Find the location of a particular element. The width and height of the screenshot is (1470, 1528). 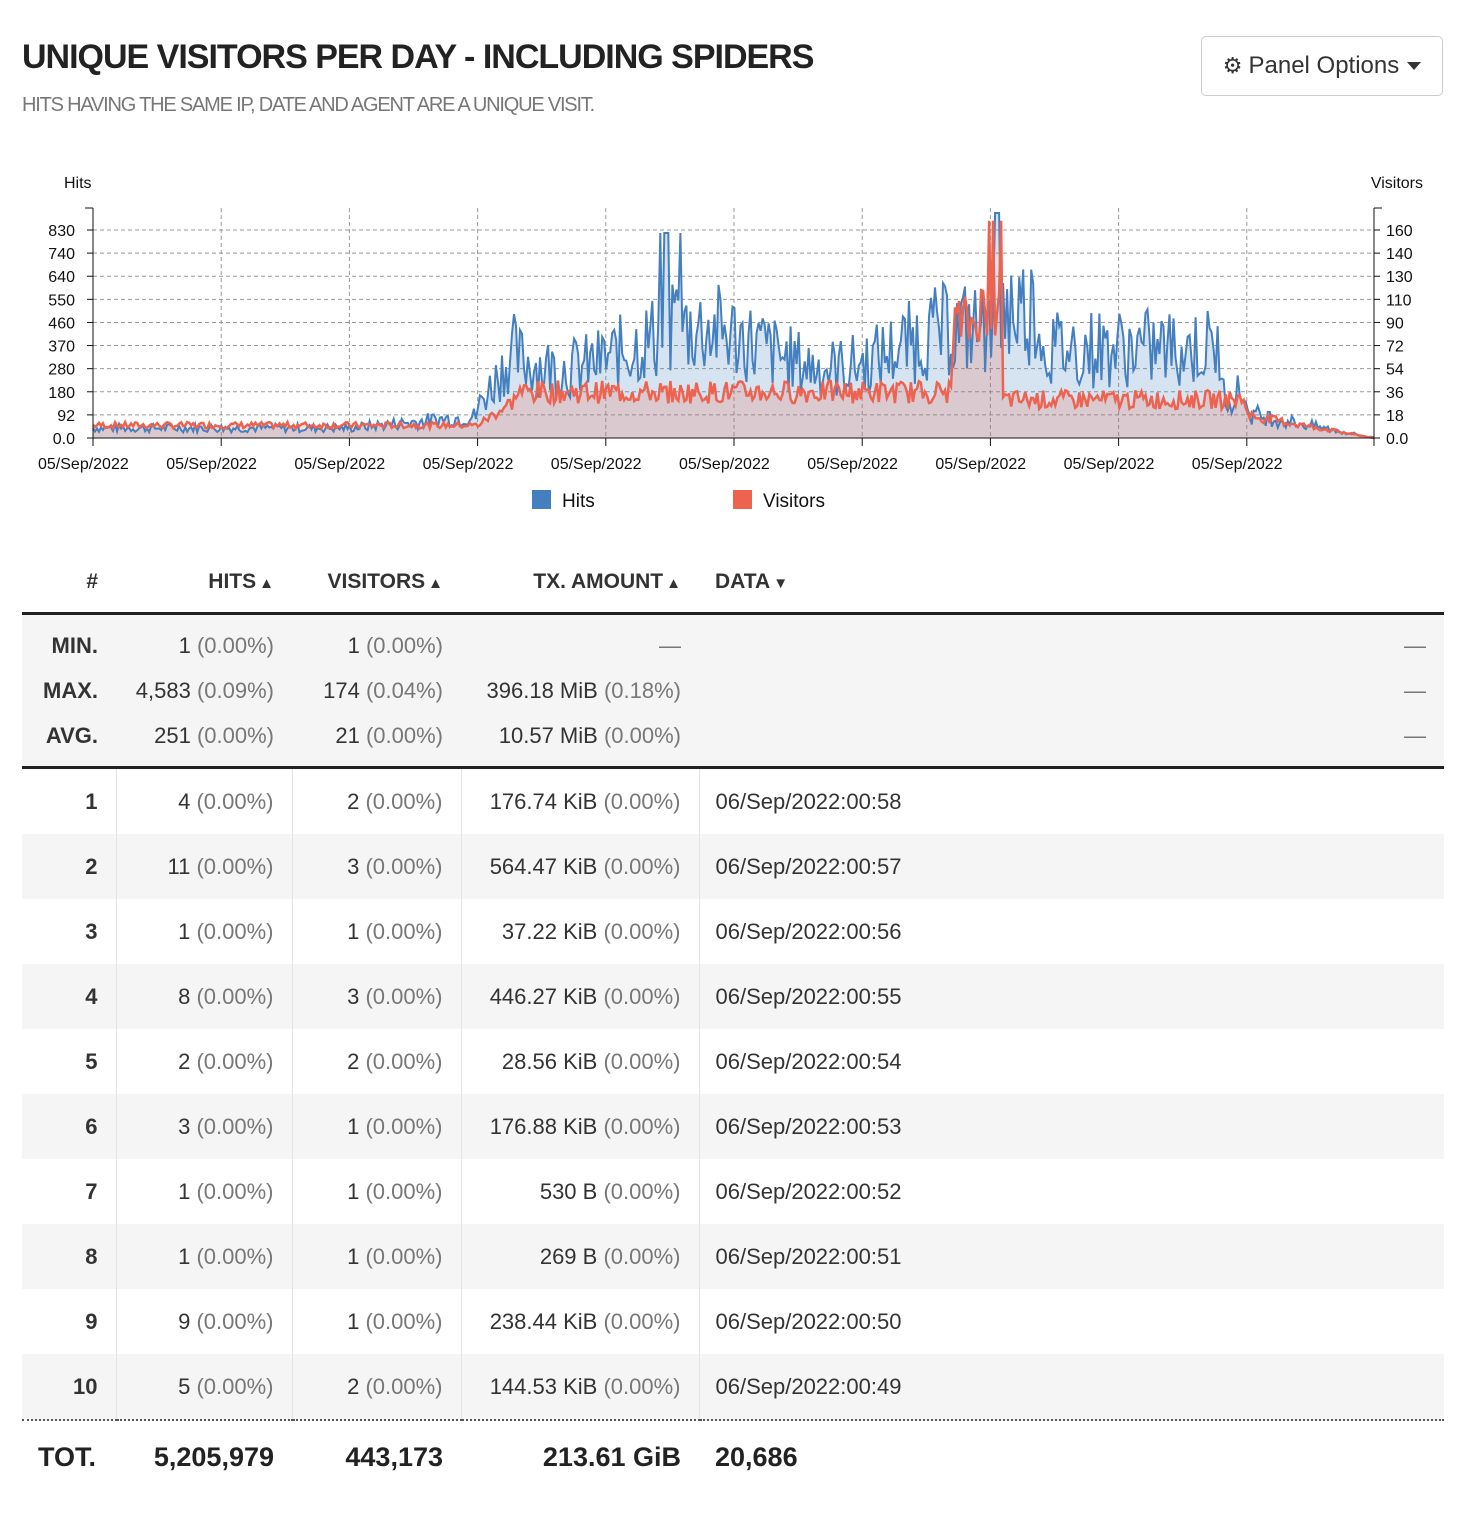

row-index: 8 is located at coordinates (69, 1256).